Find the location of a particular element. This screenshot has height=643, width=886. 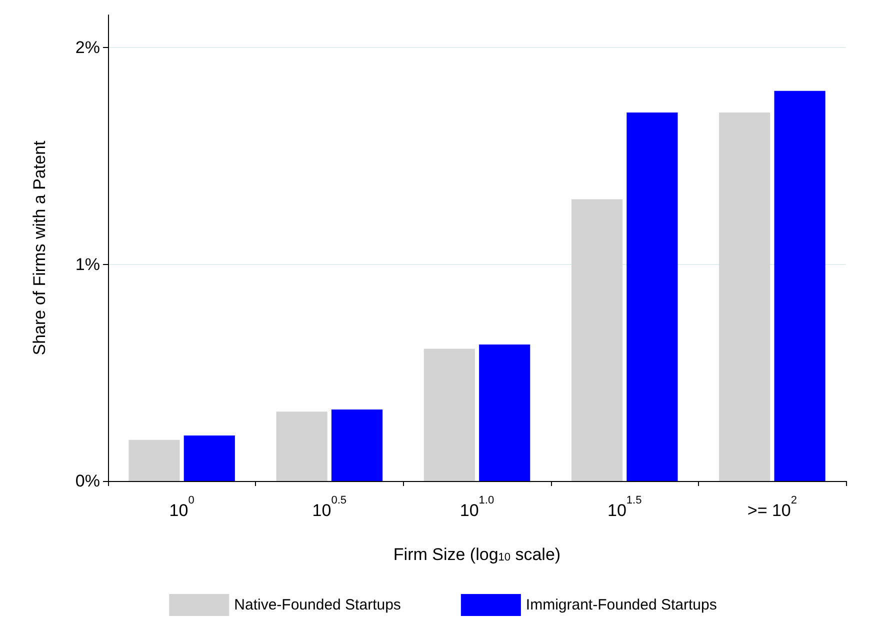

legend-label: Native-Founded Startups is located at coordinates (317, 605).